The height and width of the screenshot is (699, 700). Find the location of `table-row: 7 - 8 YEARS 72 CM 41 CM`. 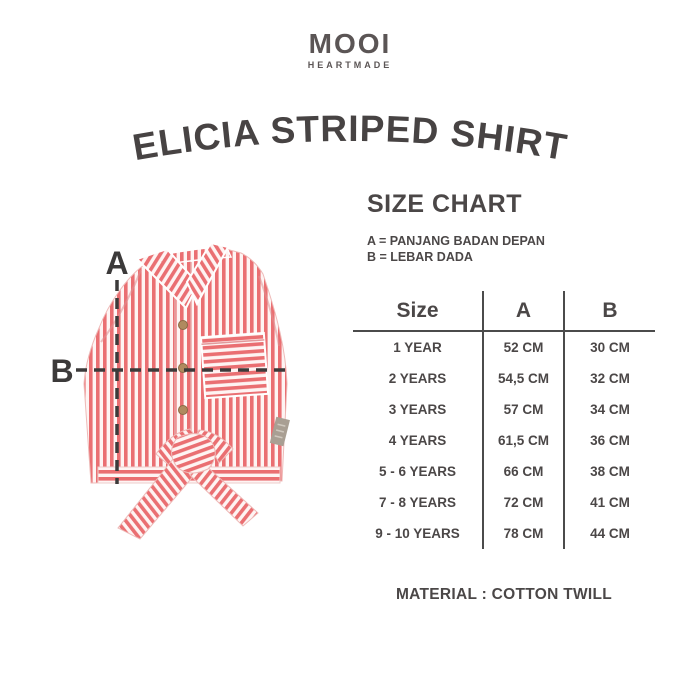

table-row: 7 - 8 YEARS 72 CM 41 CM is located at coordinates (504, 502).